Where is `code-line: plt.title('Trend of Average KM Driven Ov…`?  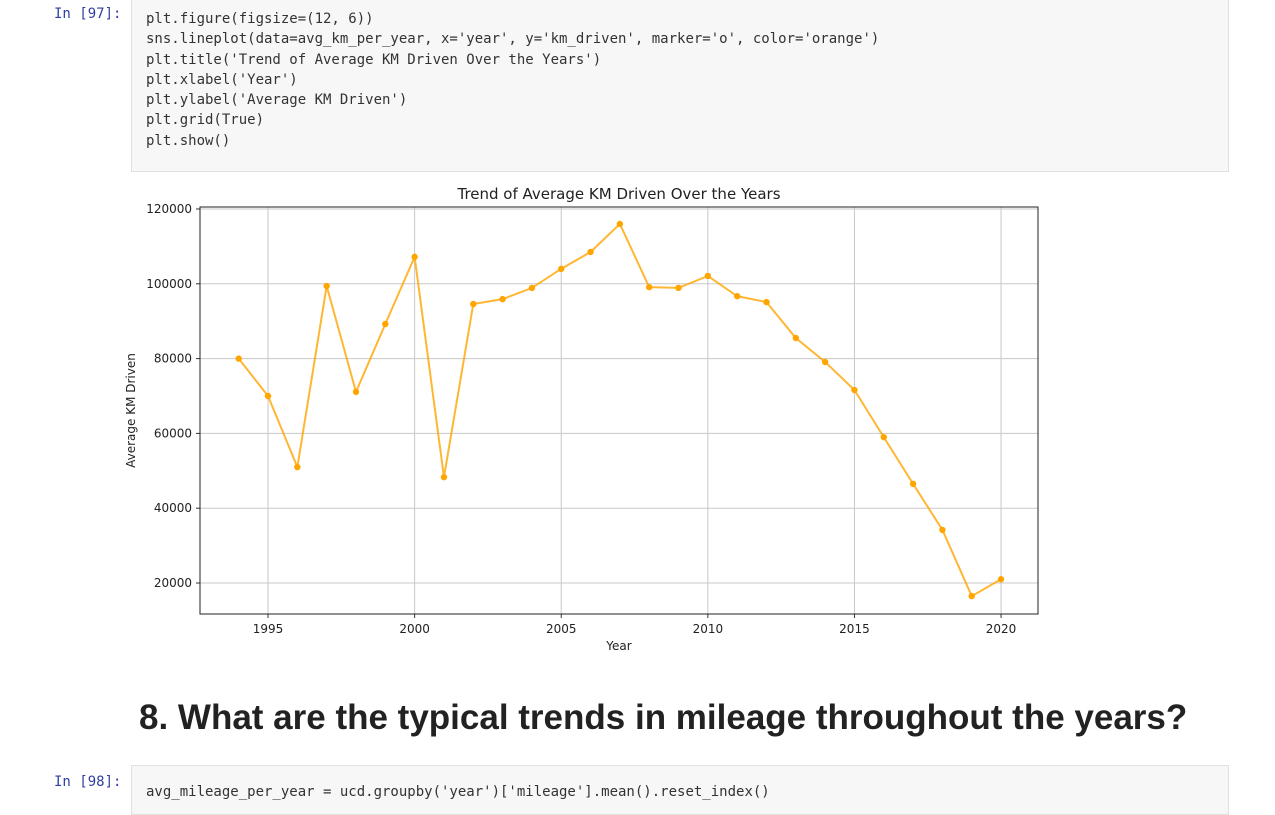 code-line: plt.title('Trend of Average KM Driven Ov… is located at coordinates (374, 59).